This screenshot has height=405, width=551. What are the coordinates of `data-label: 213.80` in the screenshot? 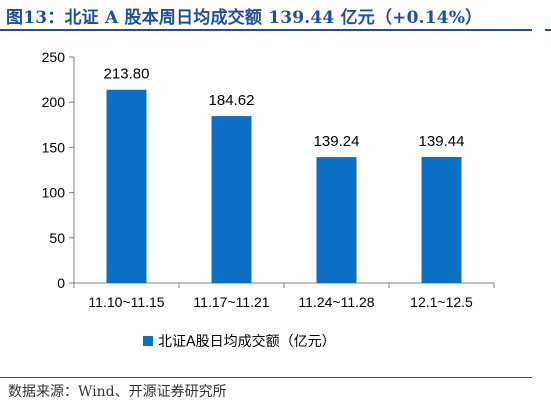 It's located at (127, 74).